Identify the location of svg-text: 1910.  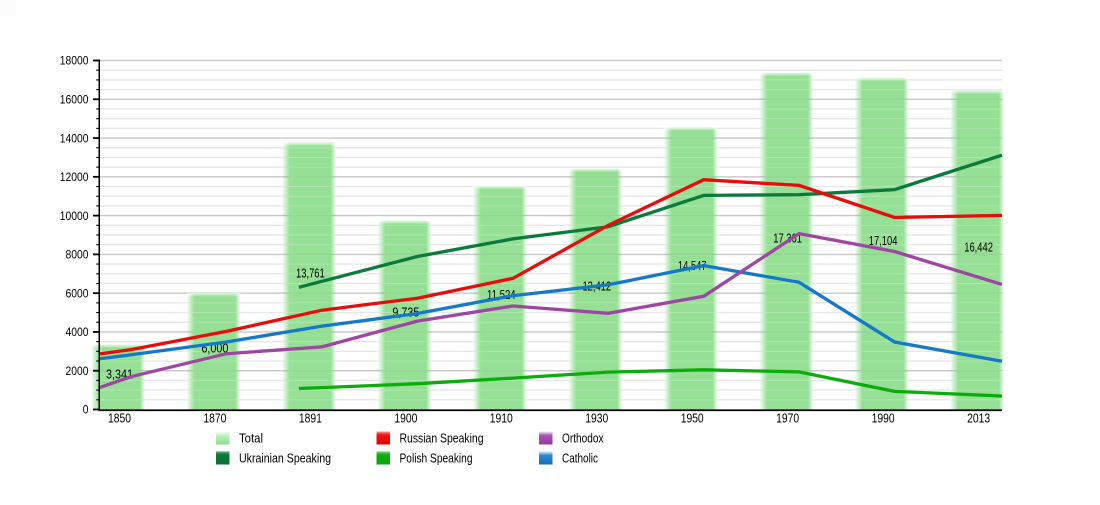
(501, 419).